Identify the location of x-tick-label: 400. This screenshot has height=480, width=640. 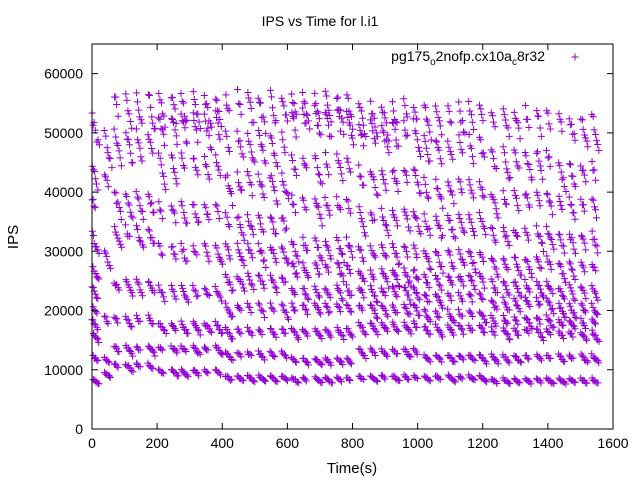
(223, 443).